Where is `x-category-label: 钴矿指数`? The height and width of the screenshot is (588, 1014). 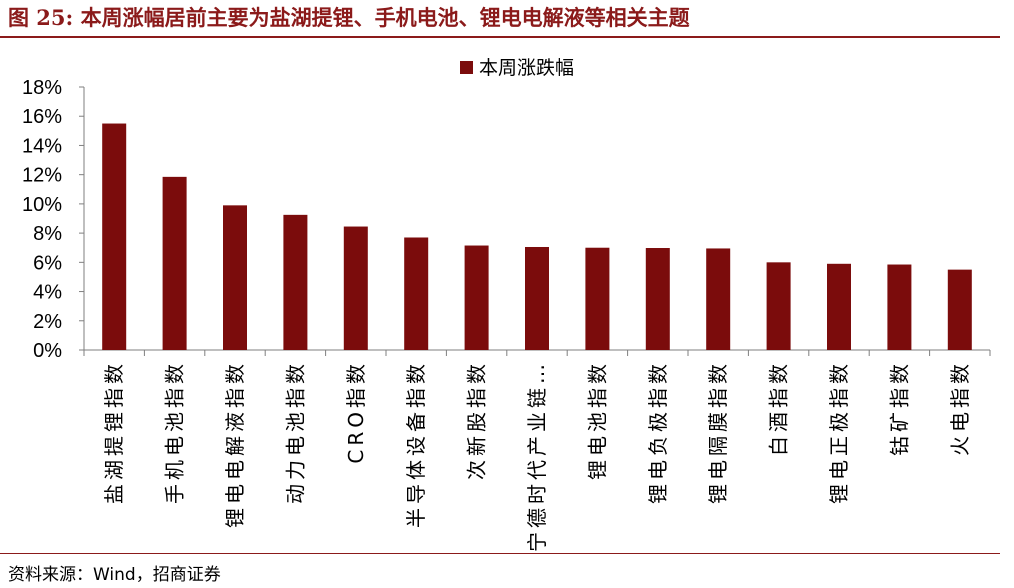 x-category-label: 钴矿指数 is located at coordinates (899, 408).